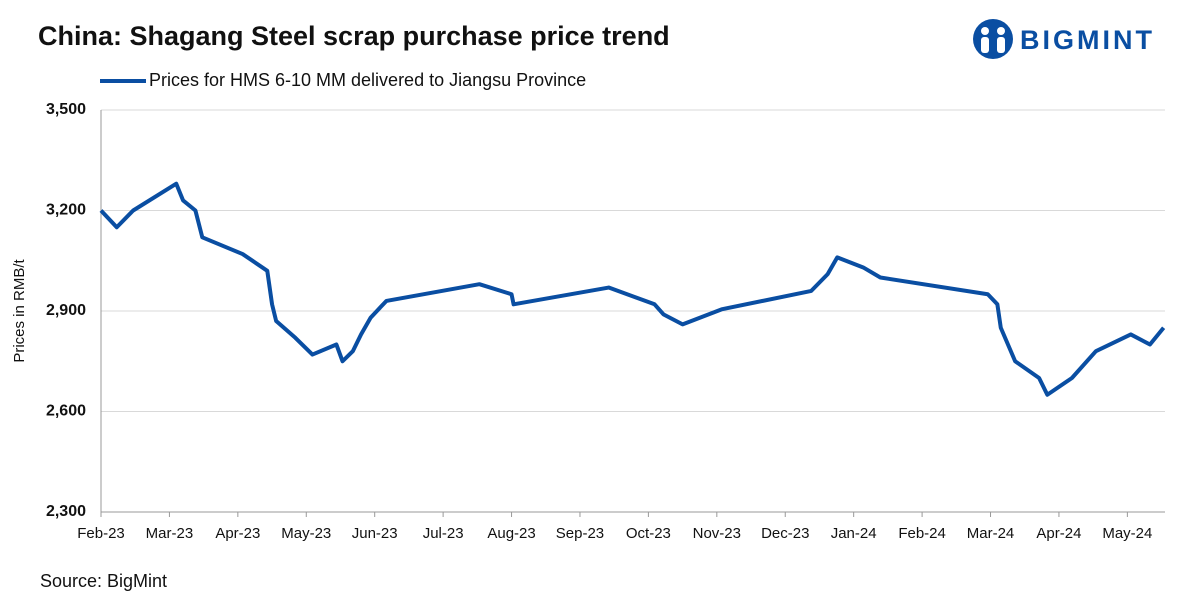 This screenshot has height=600, width=1201. What do you see at coordinates (511, 533) in the screenshot?
I see `x-tick-label: Aug-23` at bounding box center [511, 533].